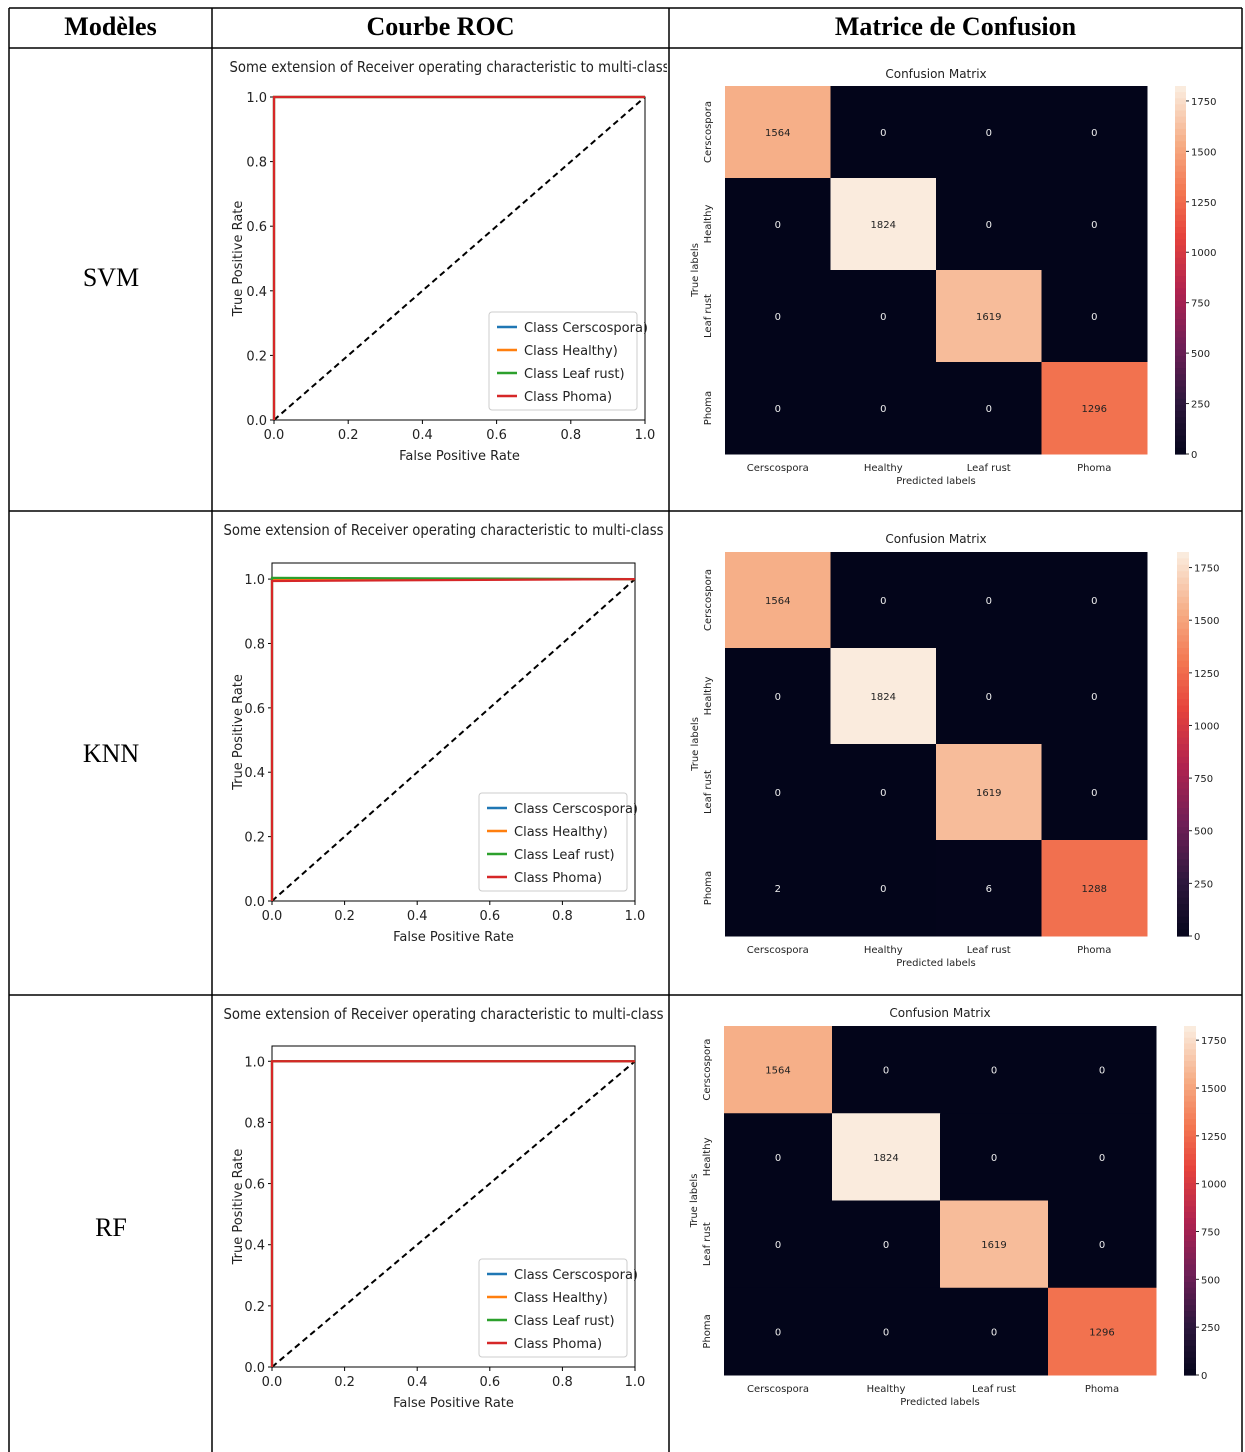  I want to click on x-category-label: Cerscospora, so click(778, 468).